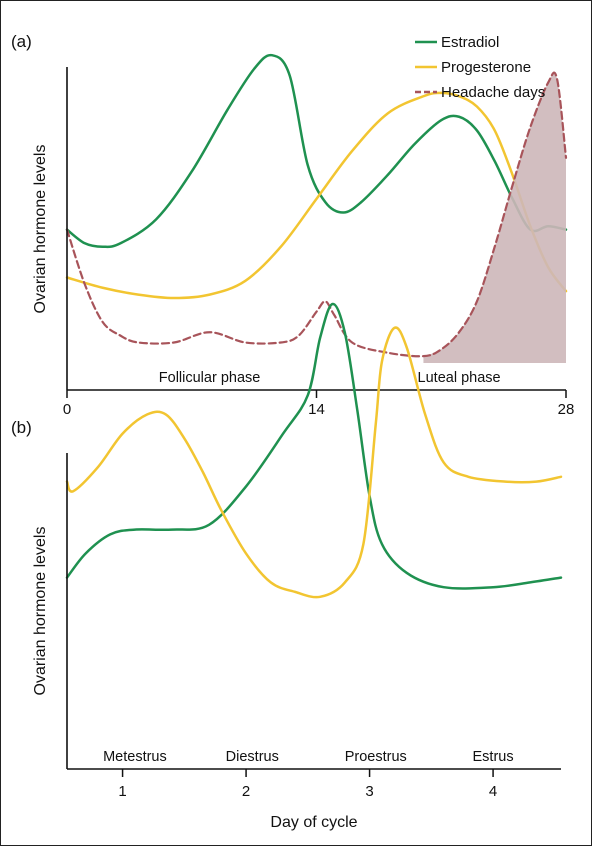  What do you see at coordinates (122, 791) in the screenshot?
I see `x-tick-label: 1` at bounding box center [122, 791].